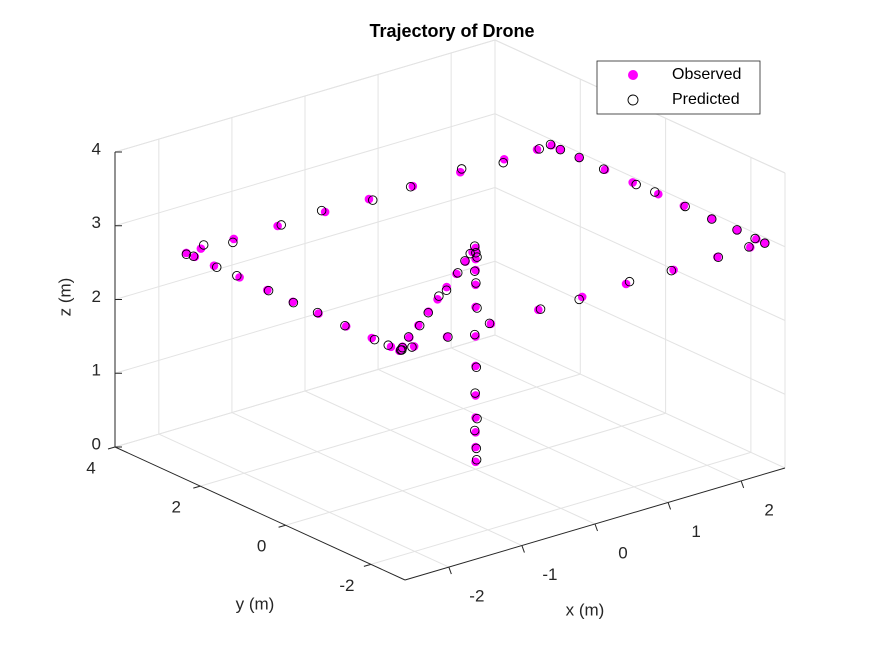 This screenshot has width=875, height=656. Describe the element at coordinates (549, 574) in the screenshot. I see `x-tick-label: -1` at that location.